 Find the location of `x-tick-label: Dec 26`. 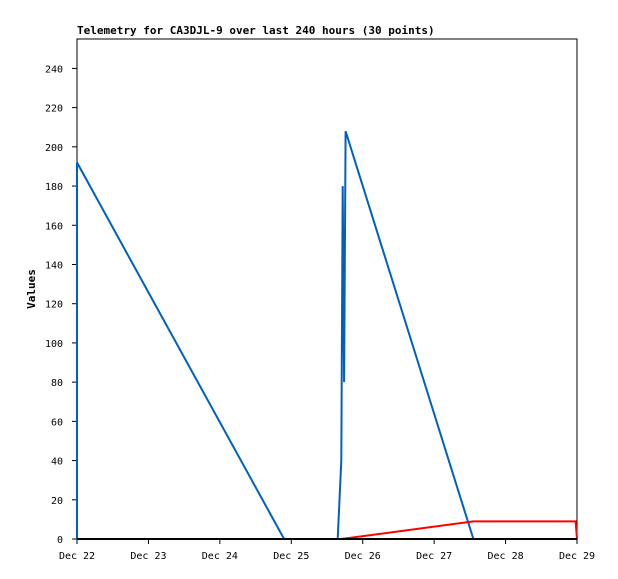

x-tick-label: Dec 26 is located at coordinates (363, 556).